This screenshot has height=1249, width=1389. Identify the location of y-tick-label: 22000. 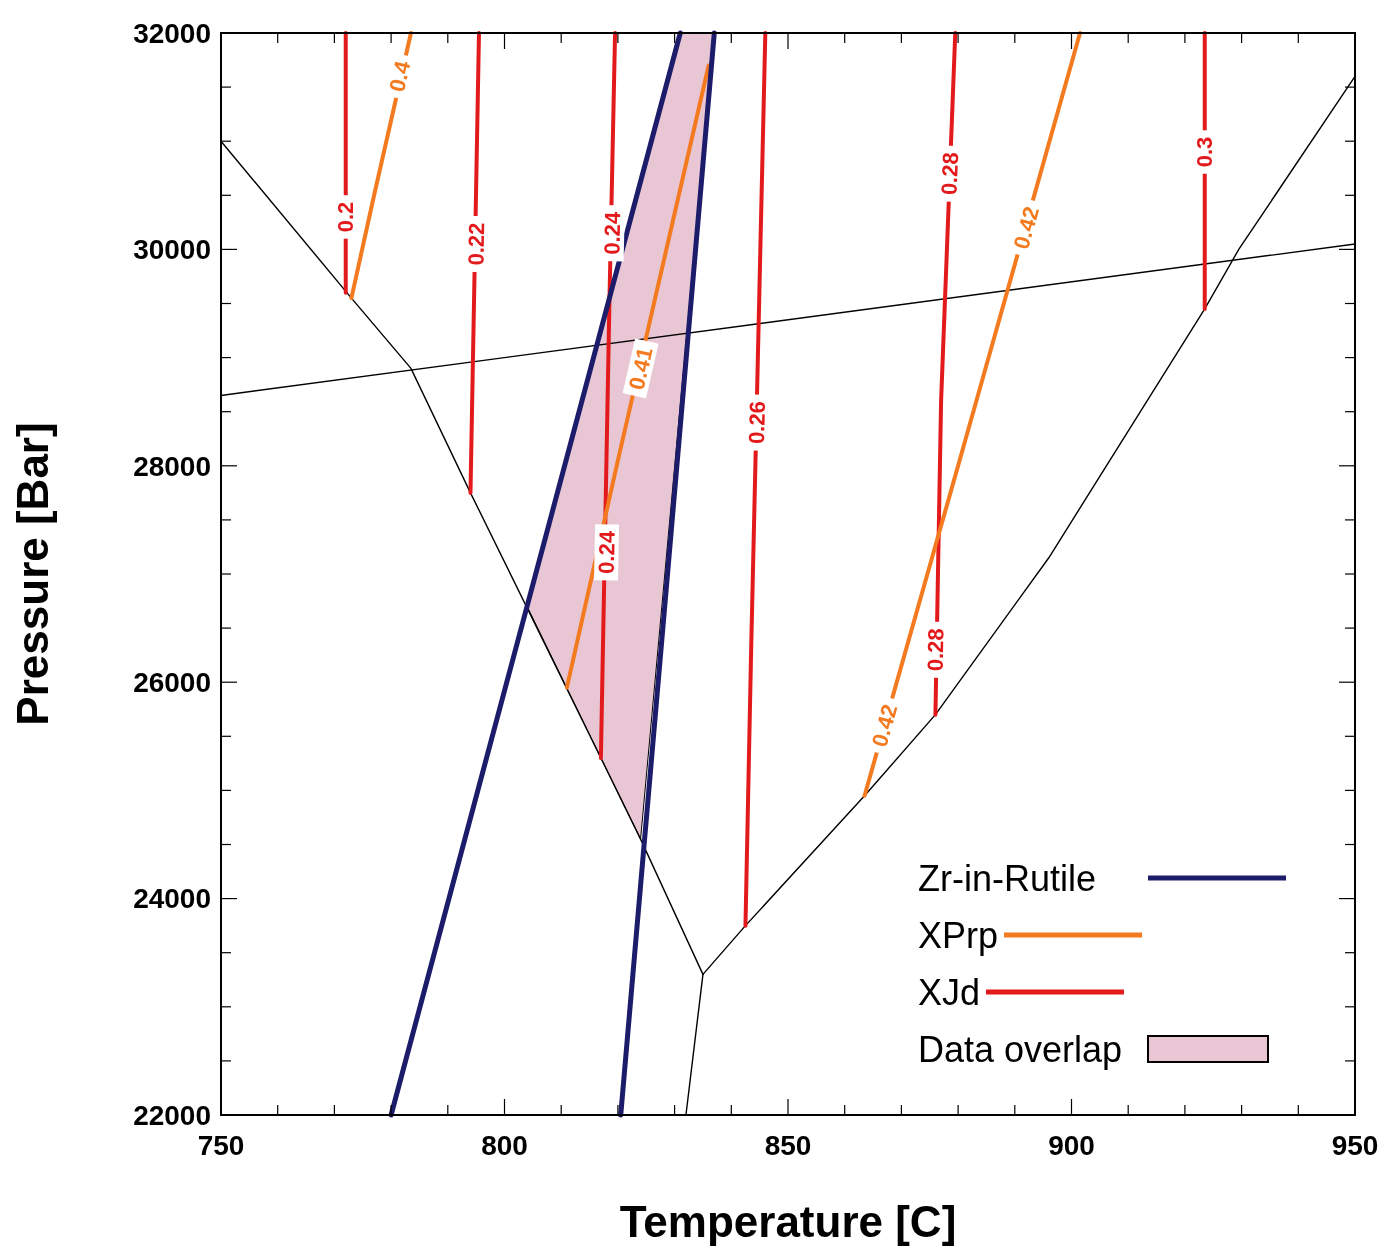
(172, 1115).